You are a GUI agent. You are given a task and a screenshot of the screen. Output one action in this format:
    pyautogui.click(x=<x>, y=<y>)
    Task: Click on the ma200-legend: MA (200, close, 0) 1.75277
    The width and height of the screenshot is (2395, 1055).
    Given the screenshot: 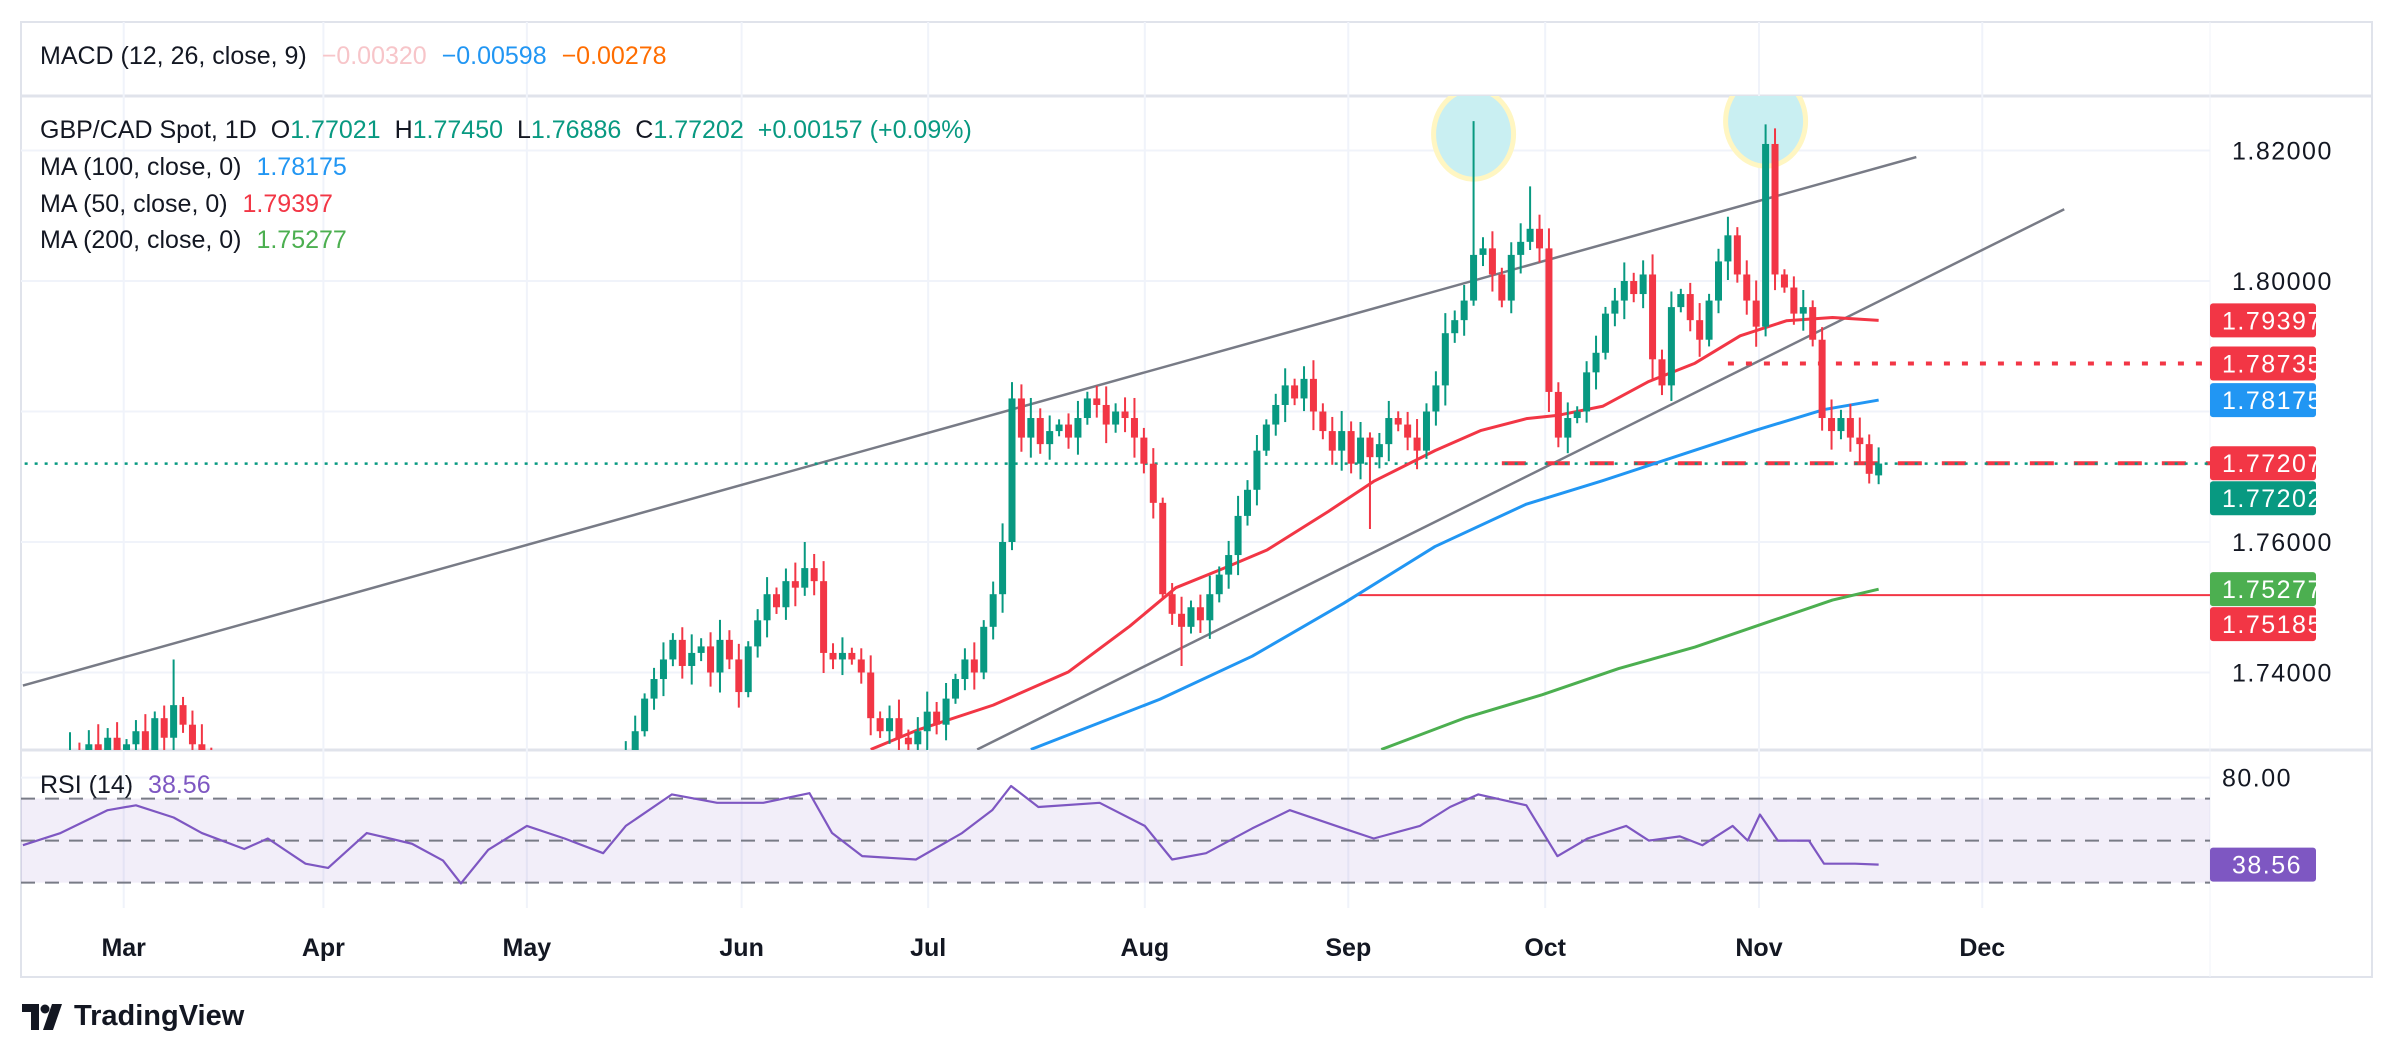 What is the action you would take?
    pyautogui.click(x=197, y=240)
    